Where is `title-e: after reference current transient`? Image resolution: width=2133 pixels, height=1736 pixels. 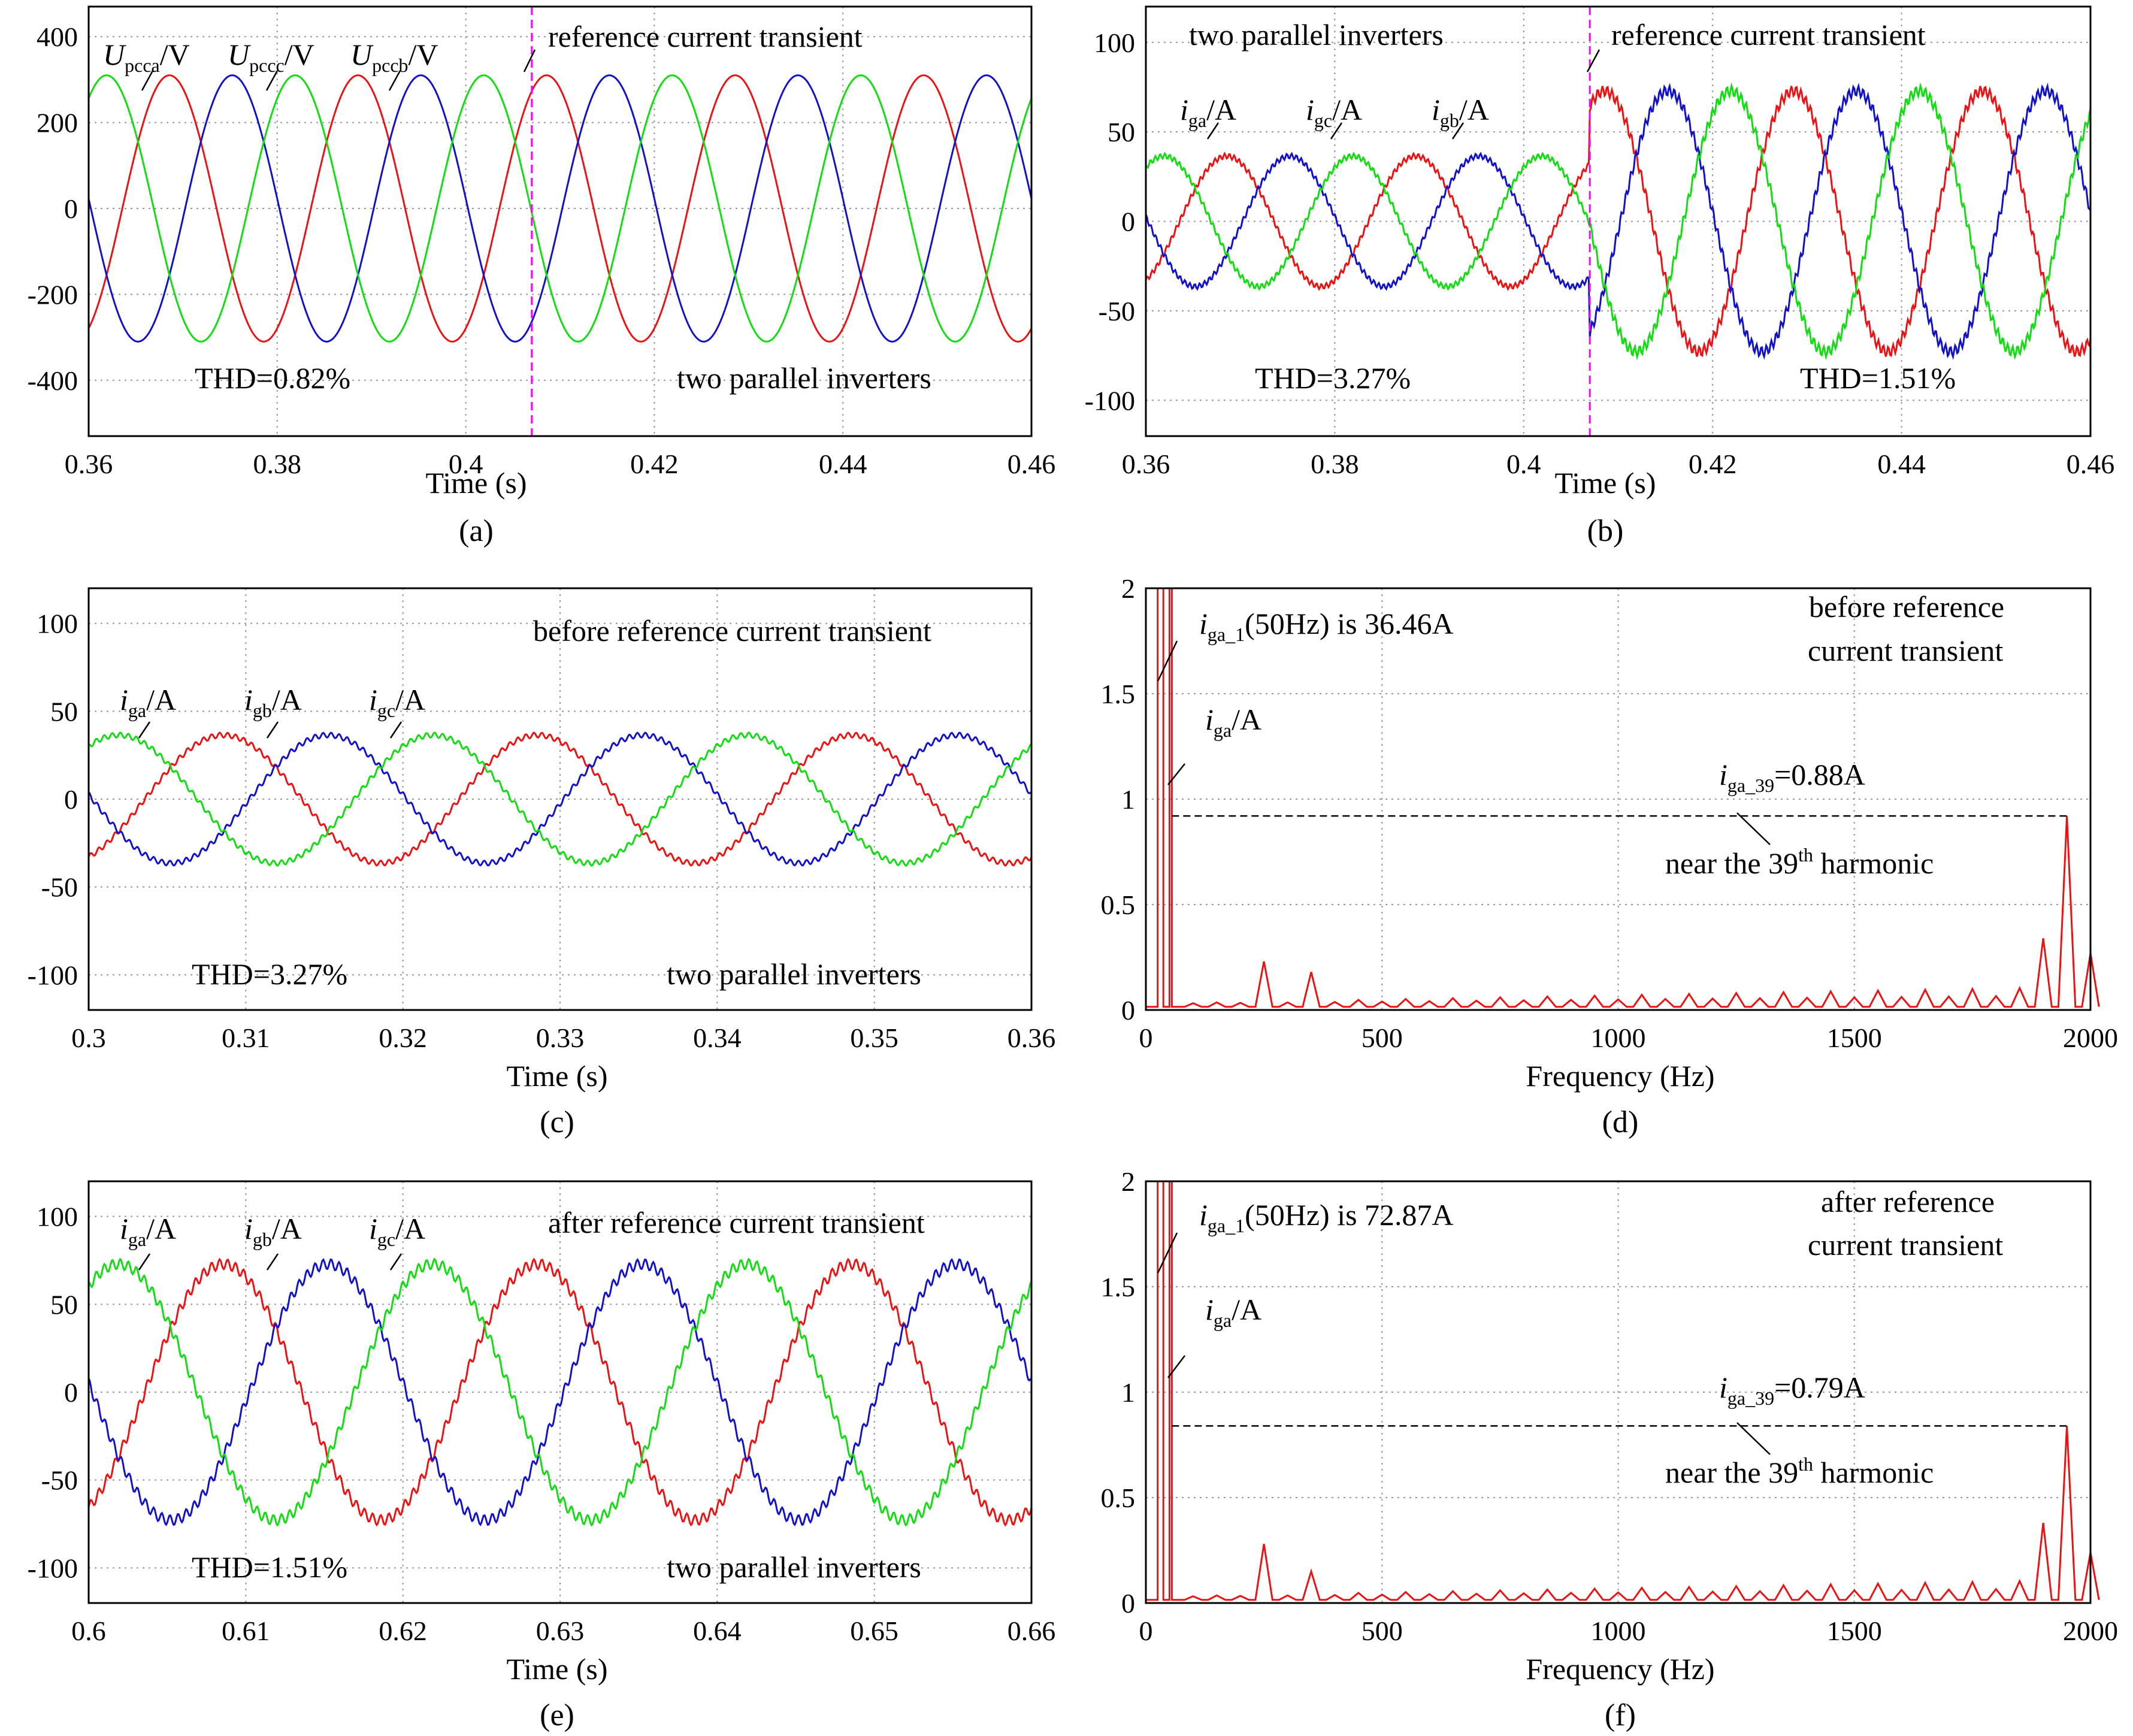
title-e: after reference current transient is located at coordinates (736, 1222).